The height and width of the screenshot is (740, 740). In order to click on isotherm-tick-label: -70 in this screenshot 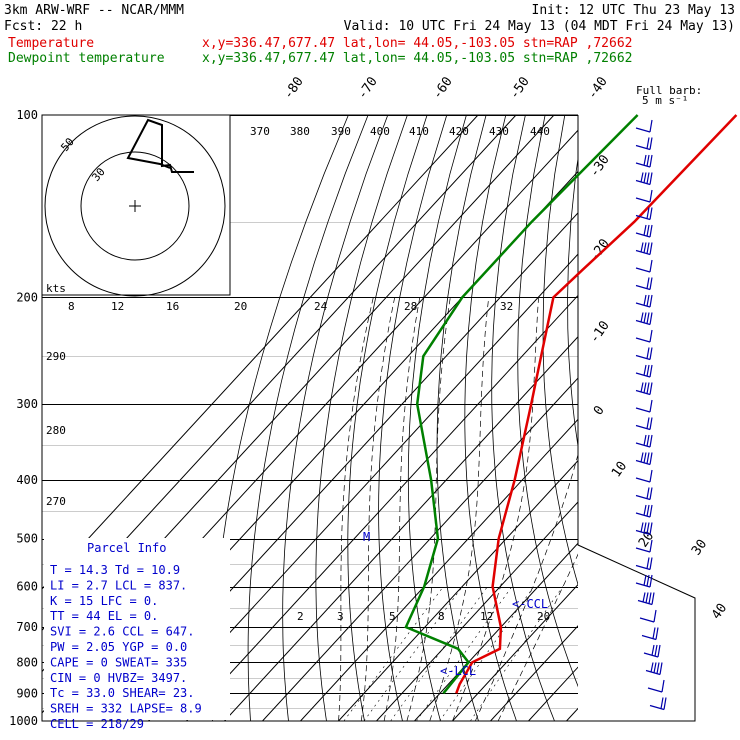, I will do `click(368, 88)`.